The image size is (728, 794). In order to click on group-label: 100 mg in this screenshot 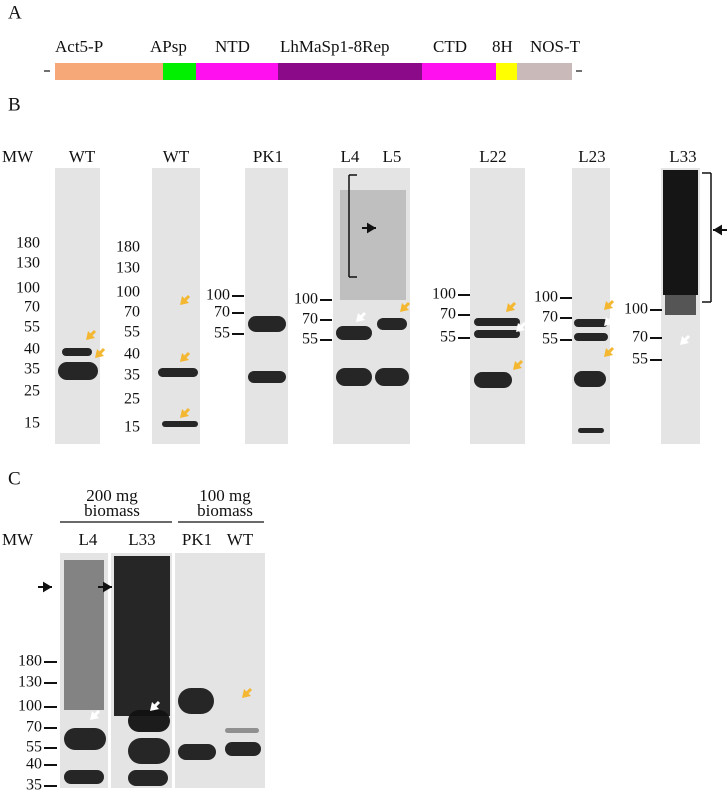, I will do `click(225, 495)`.